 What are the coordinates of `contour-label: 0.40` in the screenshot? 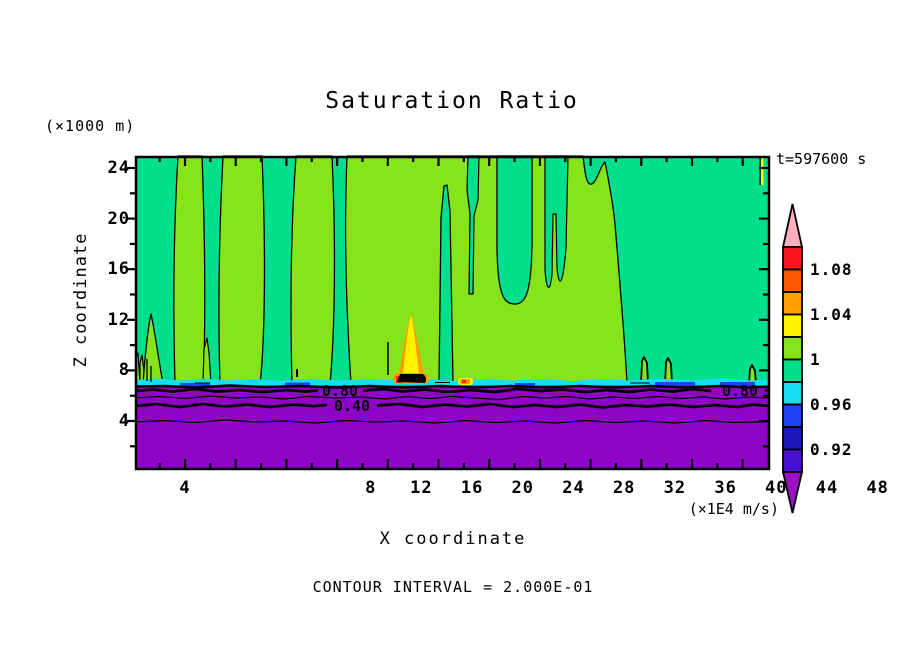 It's located at (352, 406).